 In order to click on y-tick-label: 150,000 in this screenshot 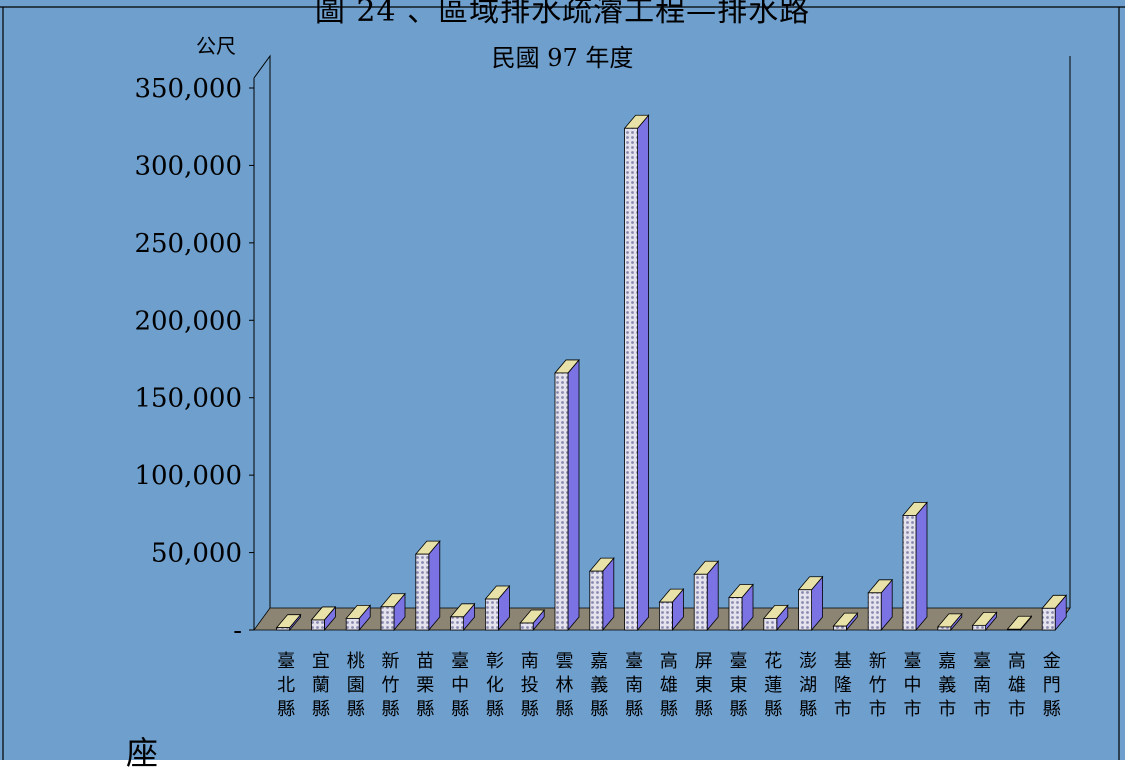, I will do `click(188, 399)`.